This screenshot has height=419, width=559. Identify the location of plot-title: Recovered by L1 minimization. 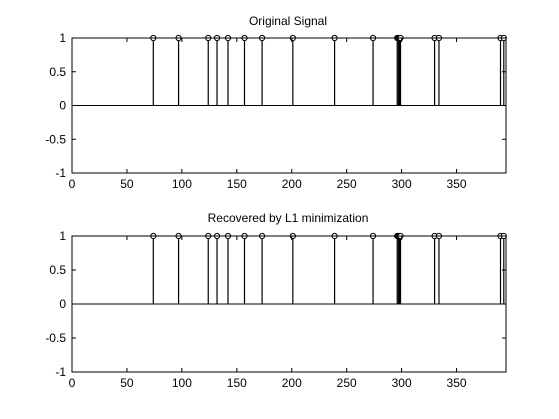
(288, 218).